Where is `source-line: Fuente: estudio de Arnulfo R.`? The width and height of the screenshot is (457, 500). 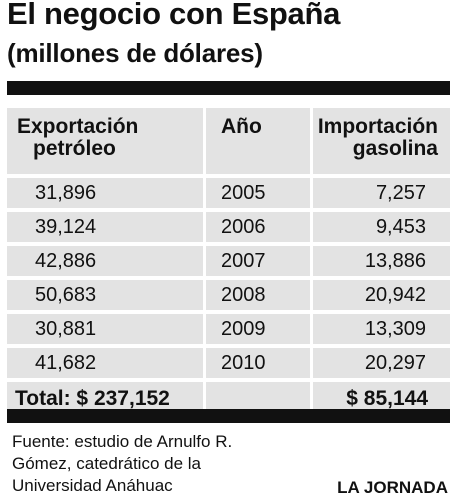
source-line: Fuente: estudio de Arnulfo R. is located at coordinates (122, 441).